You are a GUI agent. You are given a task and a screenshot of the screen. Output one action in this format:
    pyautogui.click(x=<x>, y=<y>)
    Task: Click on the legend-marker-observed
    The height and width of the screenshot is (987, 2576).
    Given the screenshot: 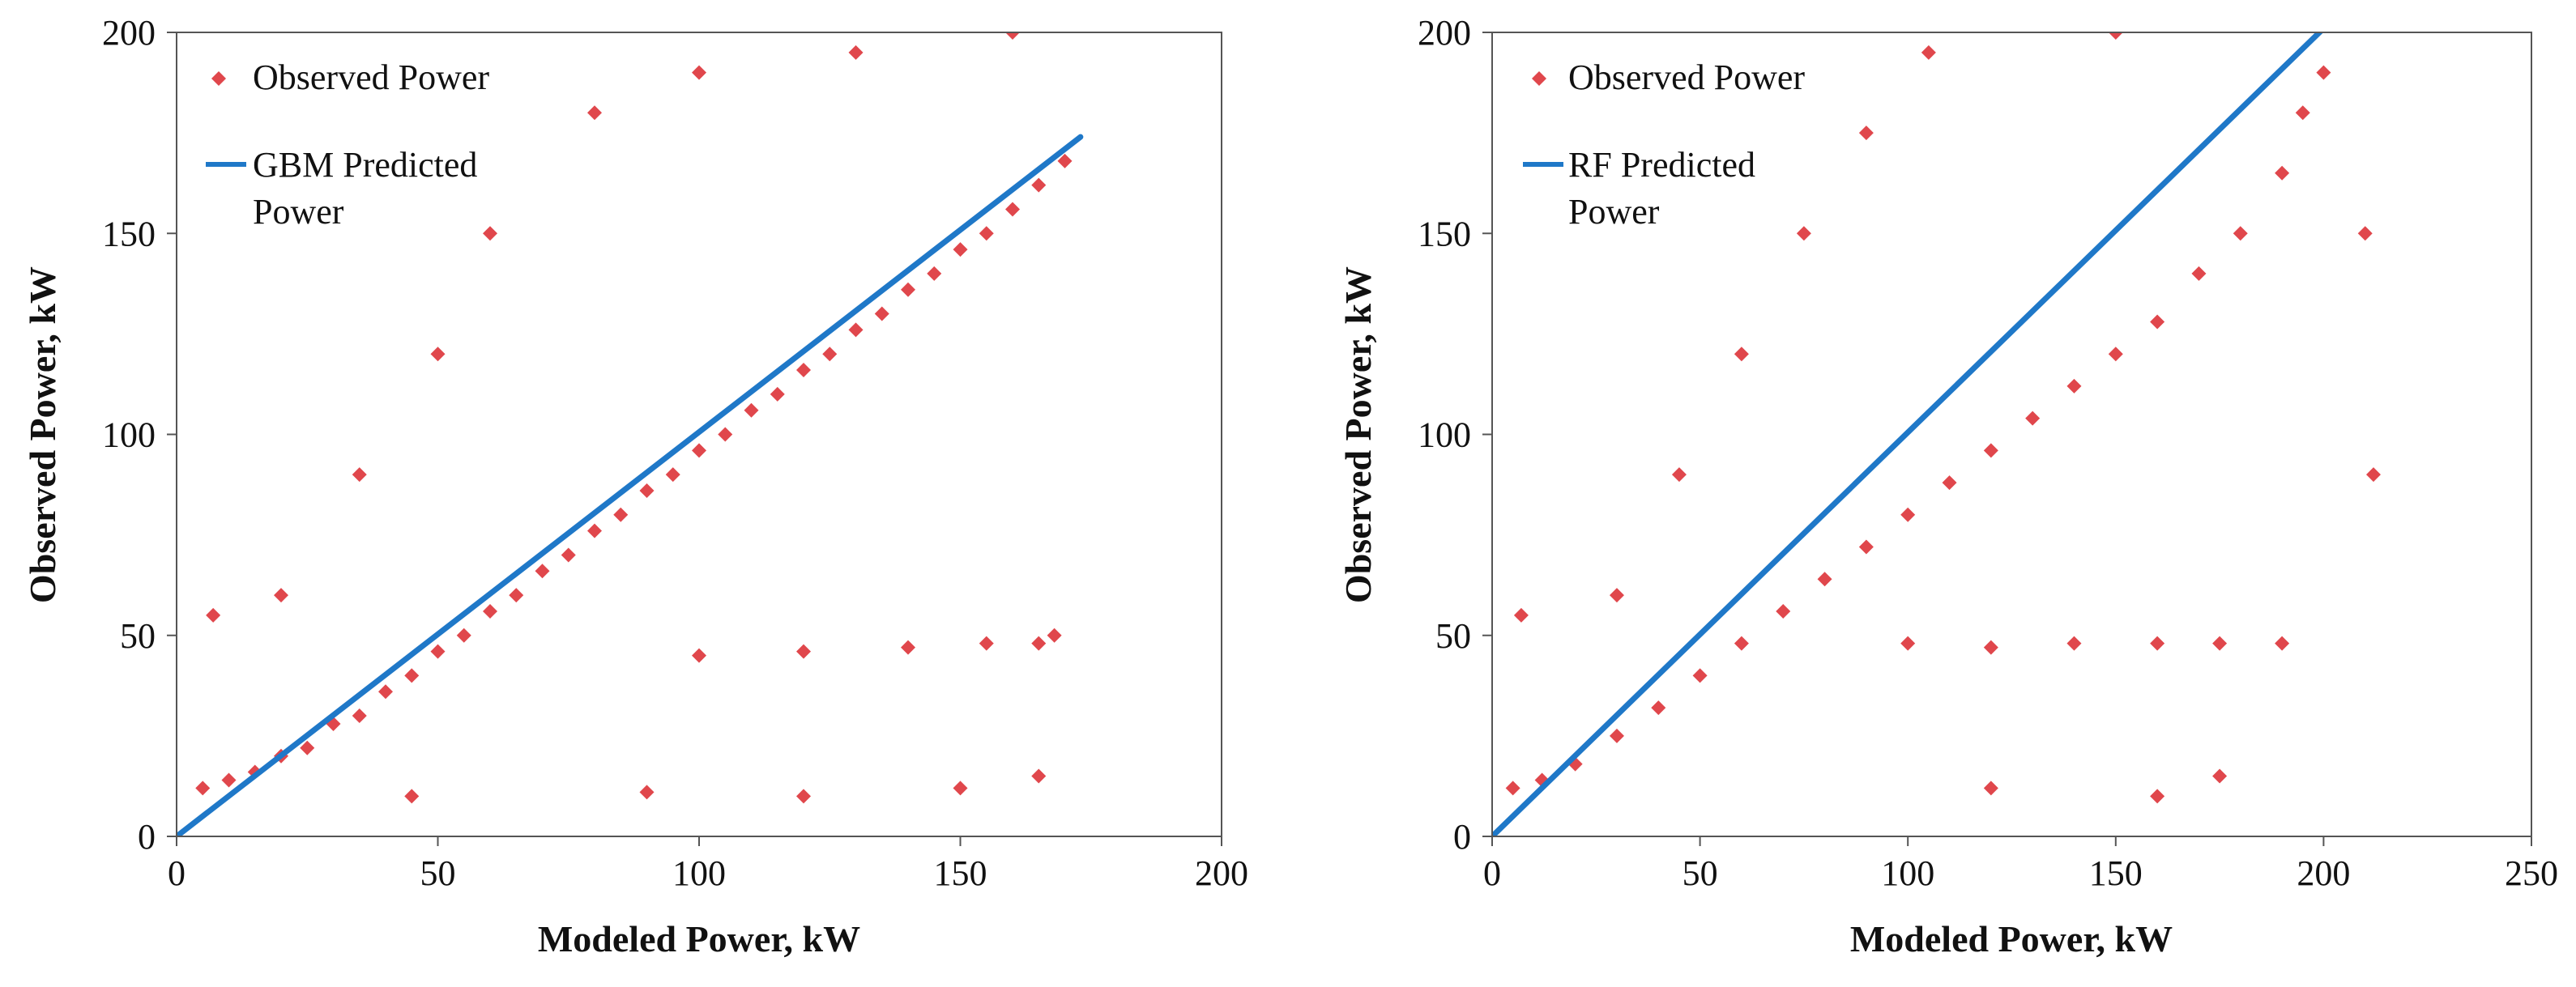 What is the action you would take?
    pyautogui.click(x=1539, y=78)
    